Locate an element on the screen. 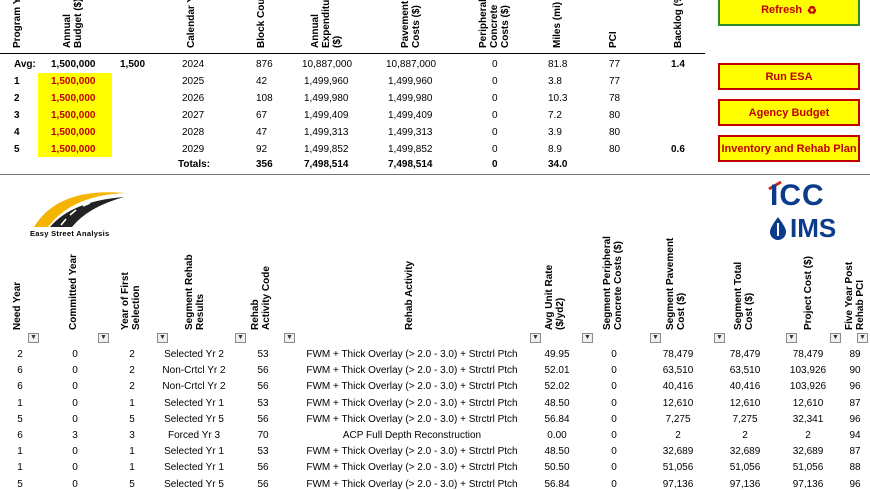  header-calendar-year: Calendar Year is located at coordinates (191, 24).